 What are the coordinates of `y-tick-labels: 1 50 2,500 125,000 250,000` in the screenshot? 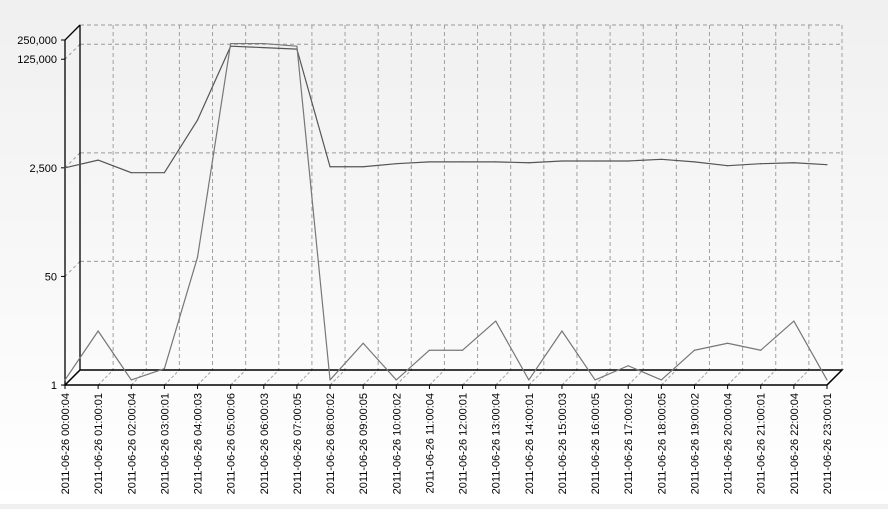 It's located at (37, 213).